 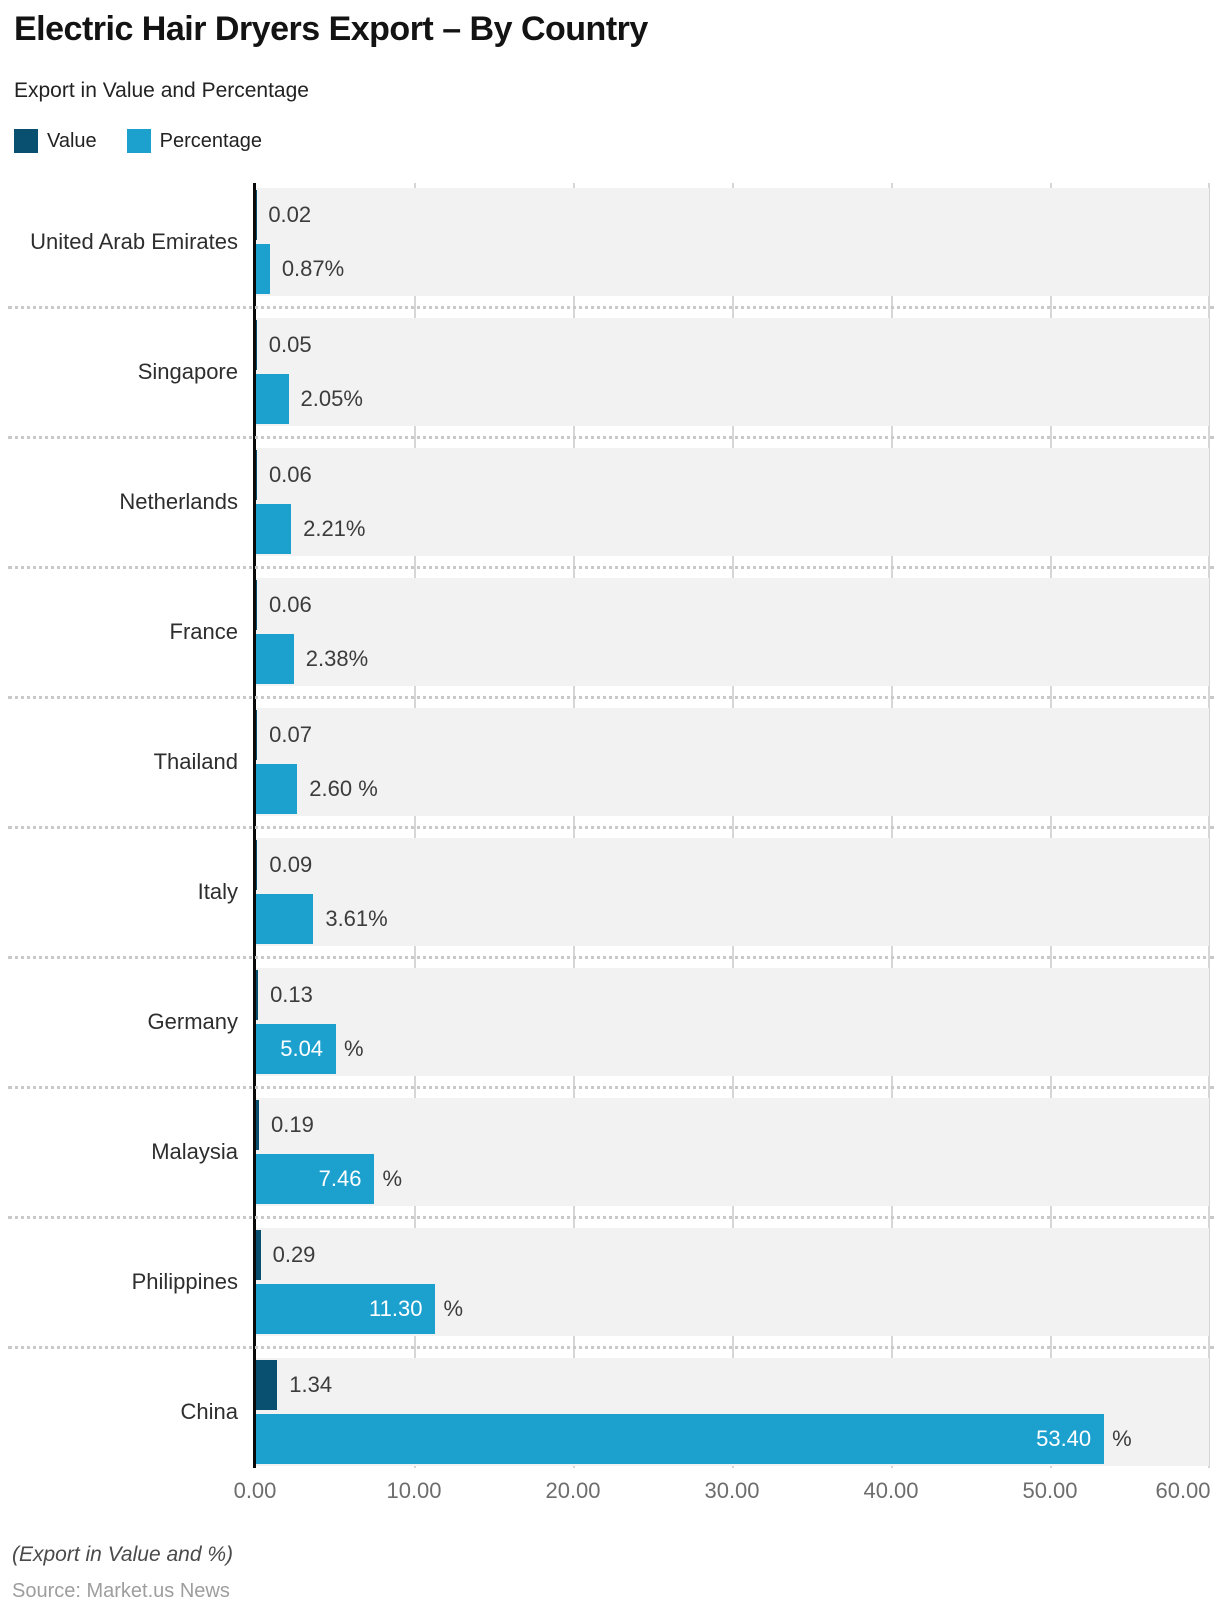 What do you see at coordinates (192, 1021) in the screenshot?
I see `category-label: Germany` at bounding box center [192, 1021].